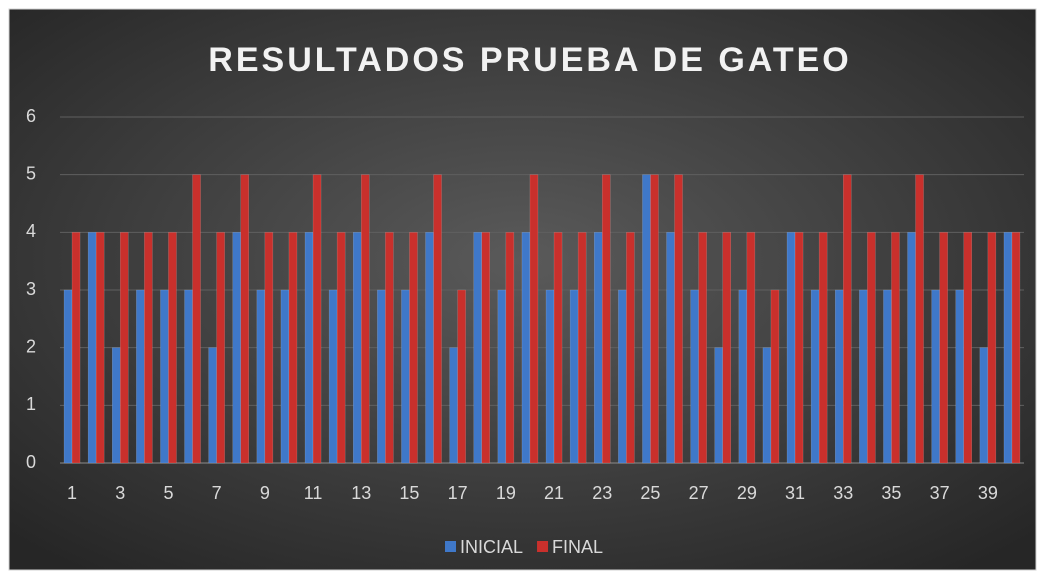 The image size is (1045, 579). I want to click on chart-title: RESULTADOS PRUEBA DE GATEO, so click(529, 60).